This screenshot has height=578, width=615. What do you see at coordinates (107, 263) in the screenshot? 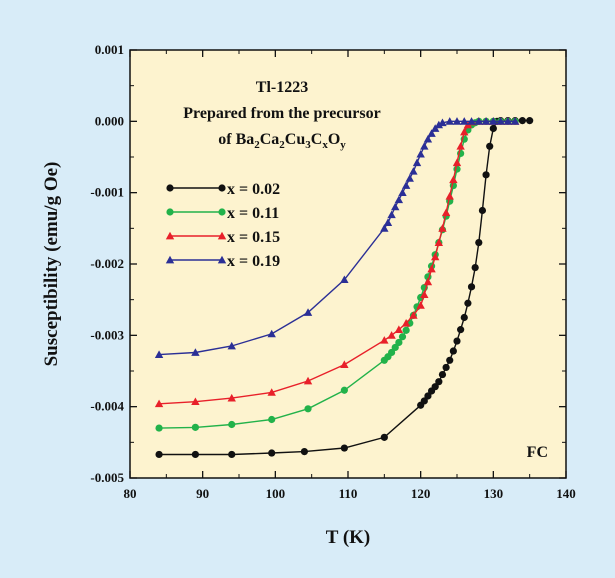
I see `y-tick-label: -0.002` at bounding box center [107, 263].